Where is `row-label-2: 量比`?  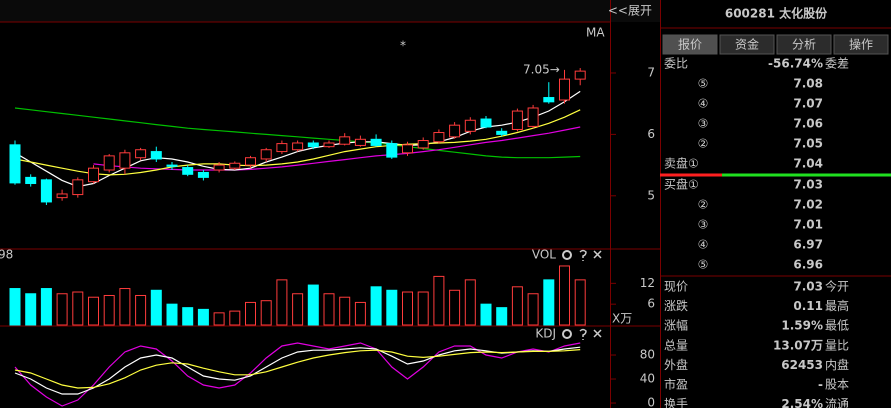 row-label-2: 量比 is located at coordinates (837, 345).